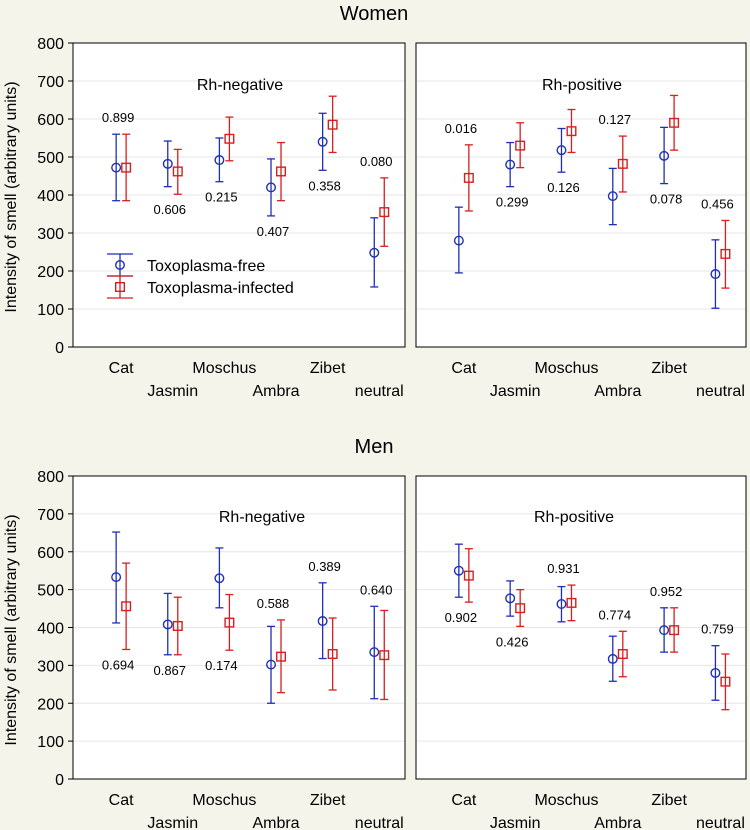  What do you see at coordinates (461, 128) in the screenshot?
I see `p-value-label: 0.016` at bounding box center [461, 128].